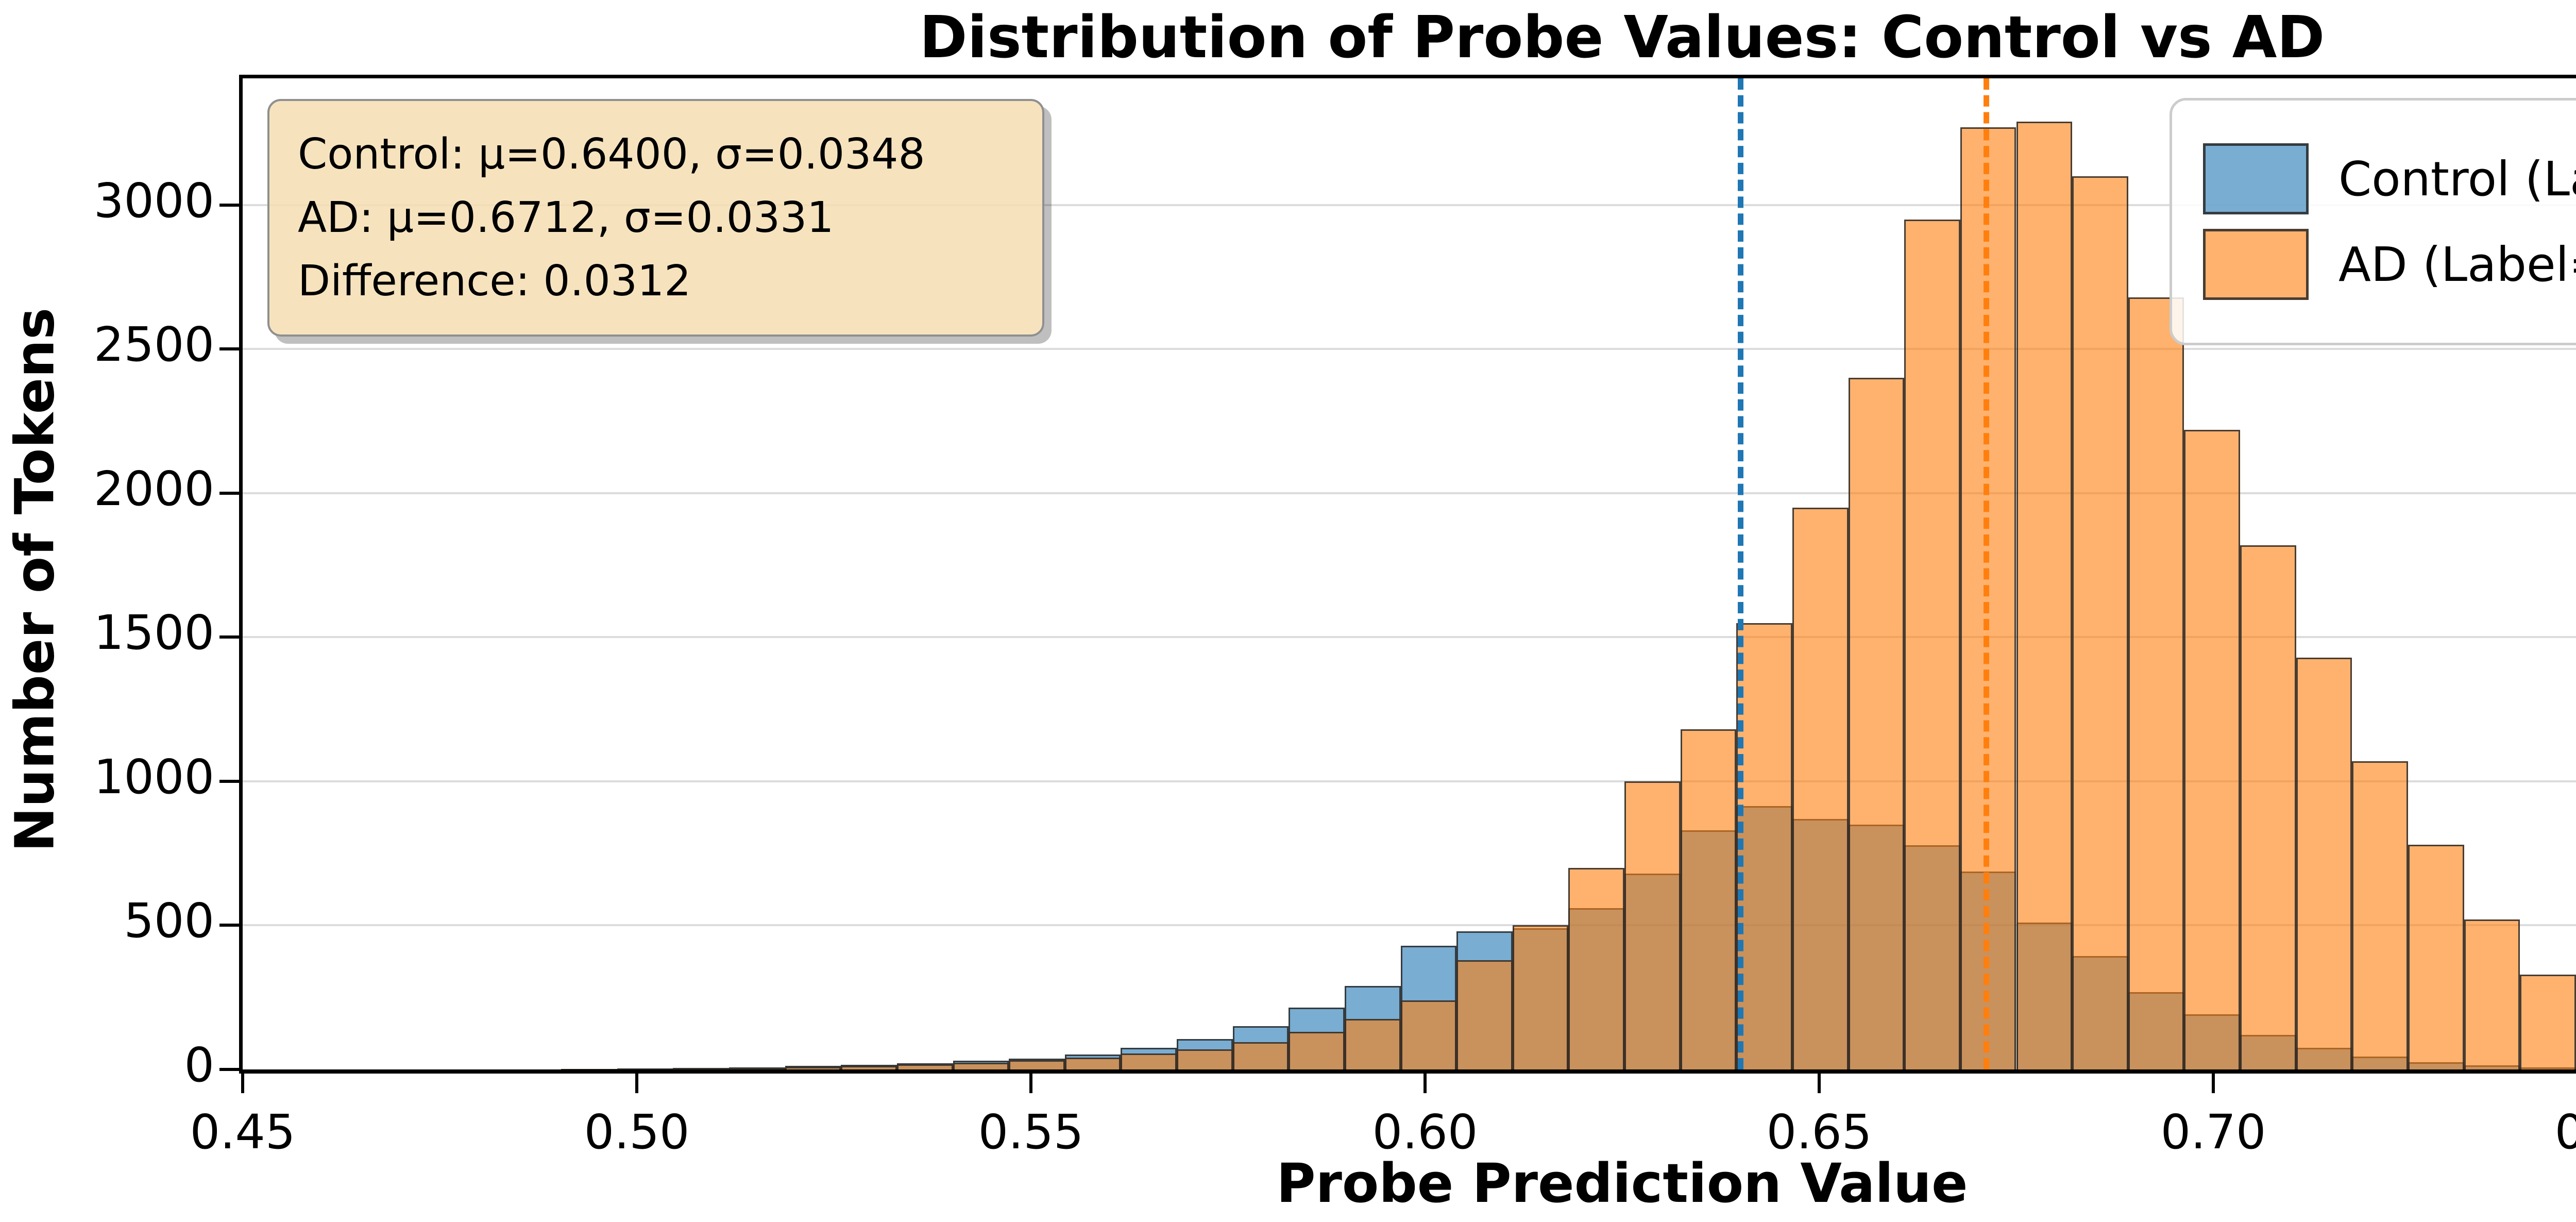  What do you see at coordinates (153, 633) in the screenshot?
I see `y-tick-label: 1500` at bounding box center [153, 633].